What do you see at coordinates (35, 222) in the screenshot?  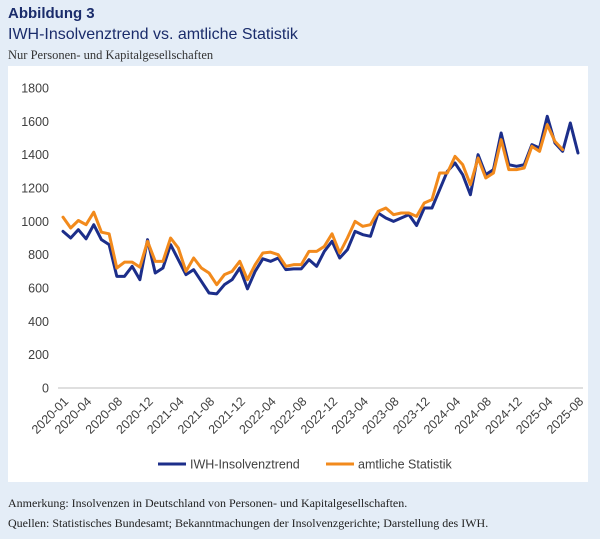 I see `y-tick-label: 1000` at bounding box center [35, 222].